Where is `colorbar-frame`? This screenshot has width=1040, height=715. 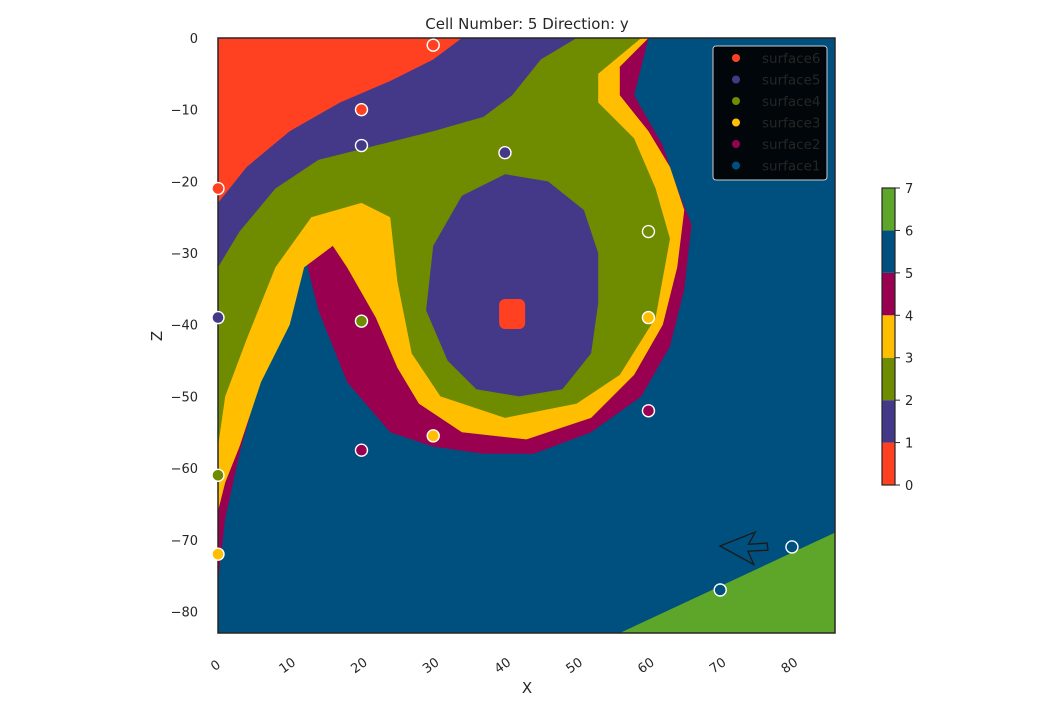 colorbar-frame is located at coordinates (888, 336).